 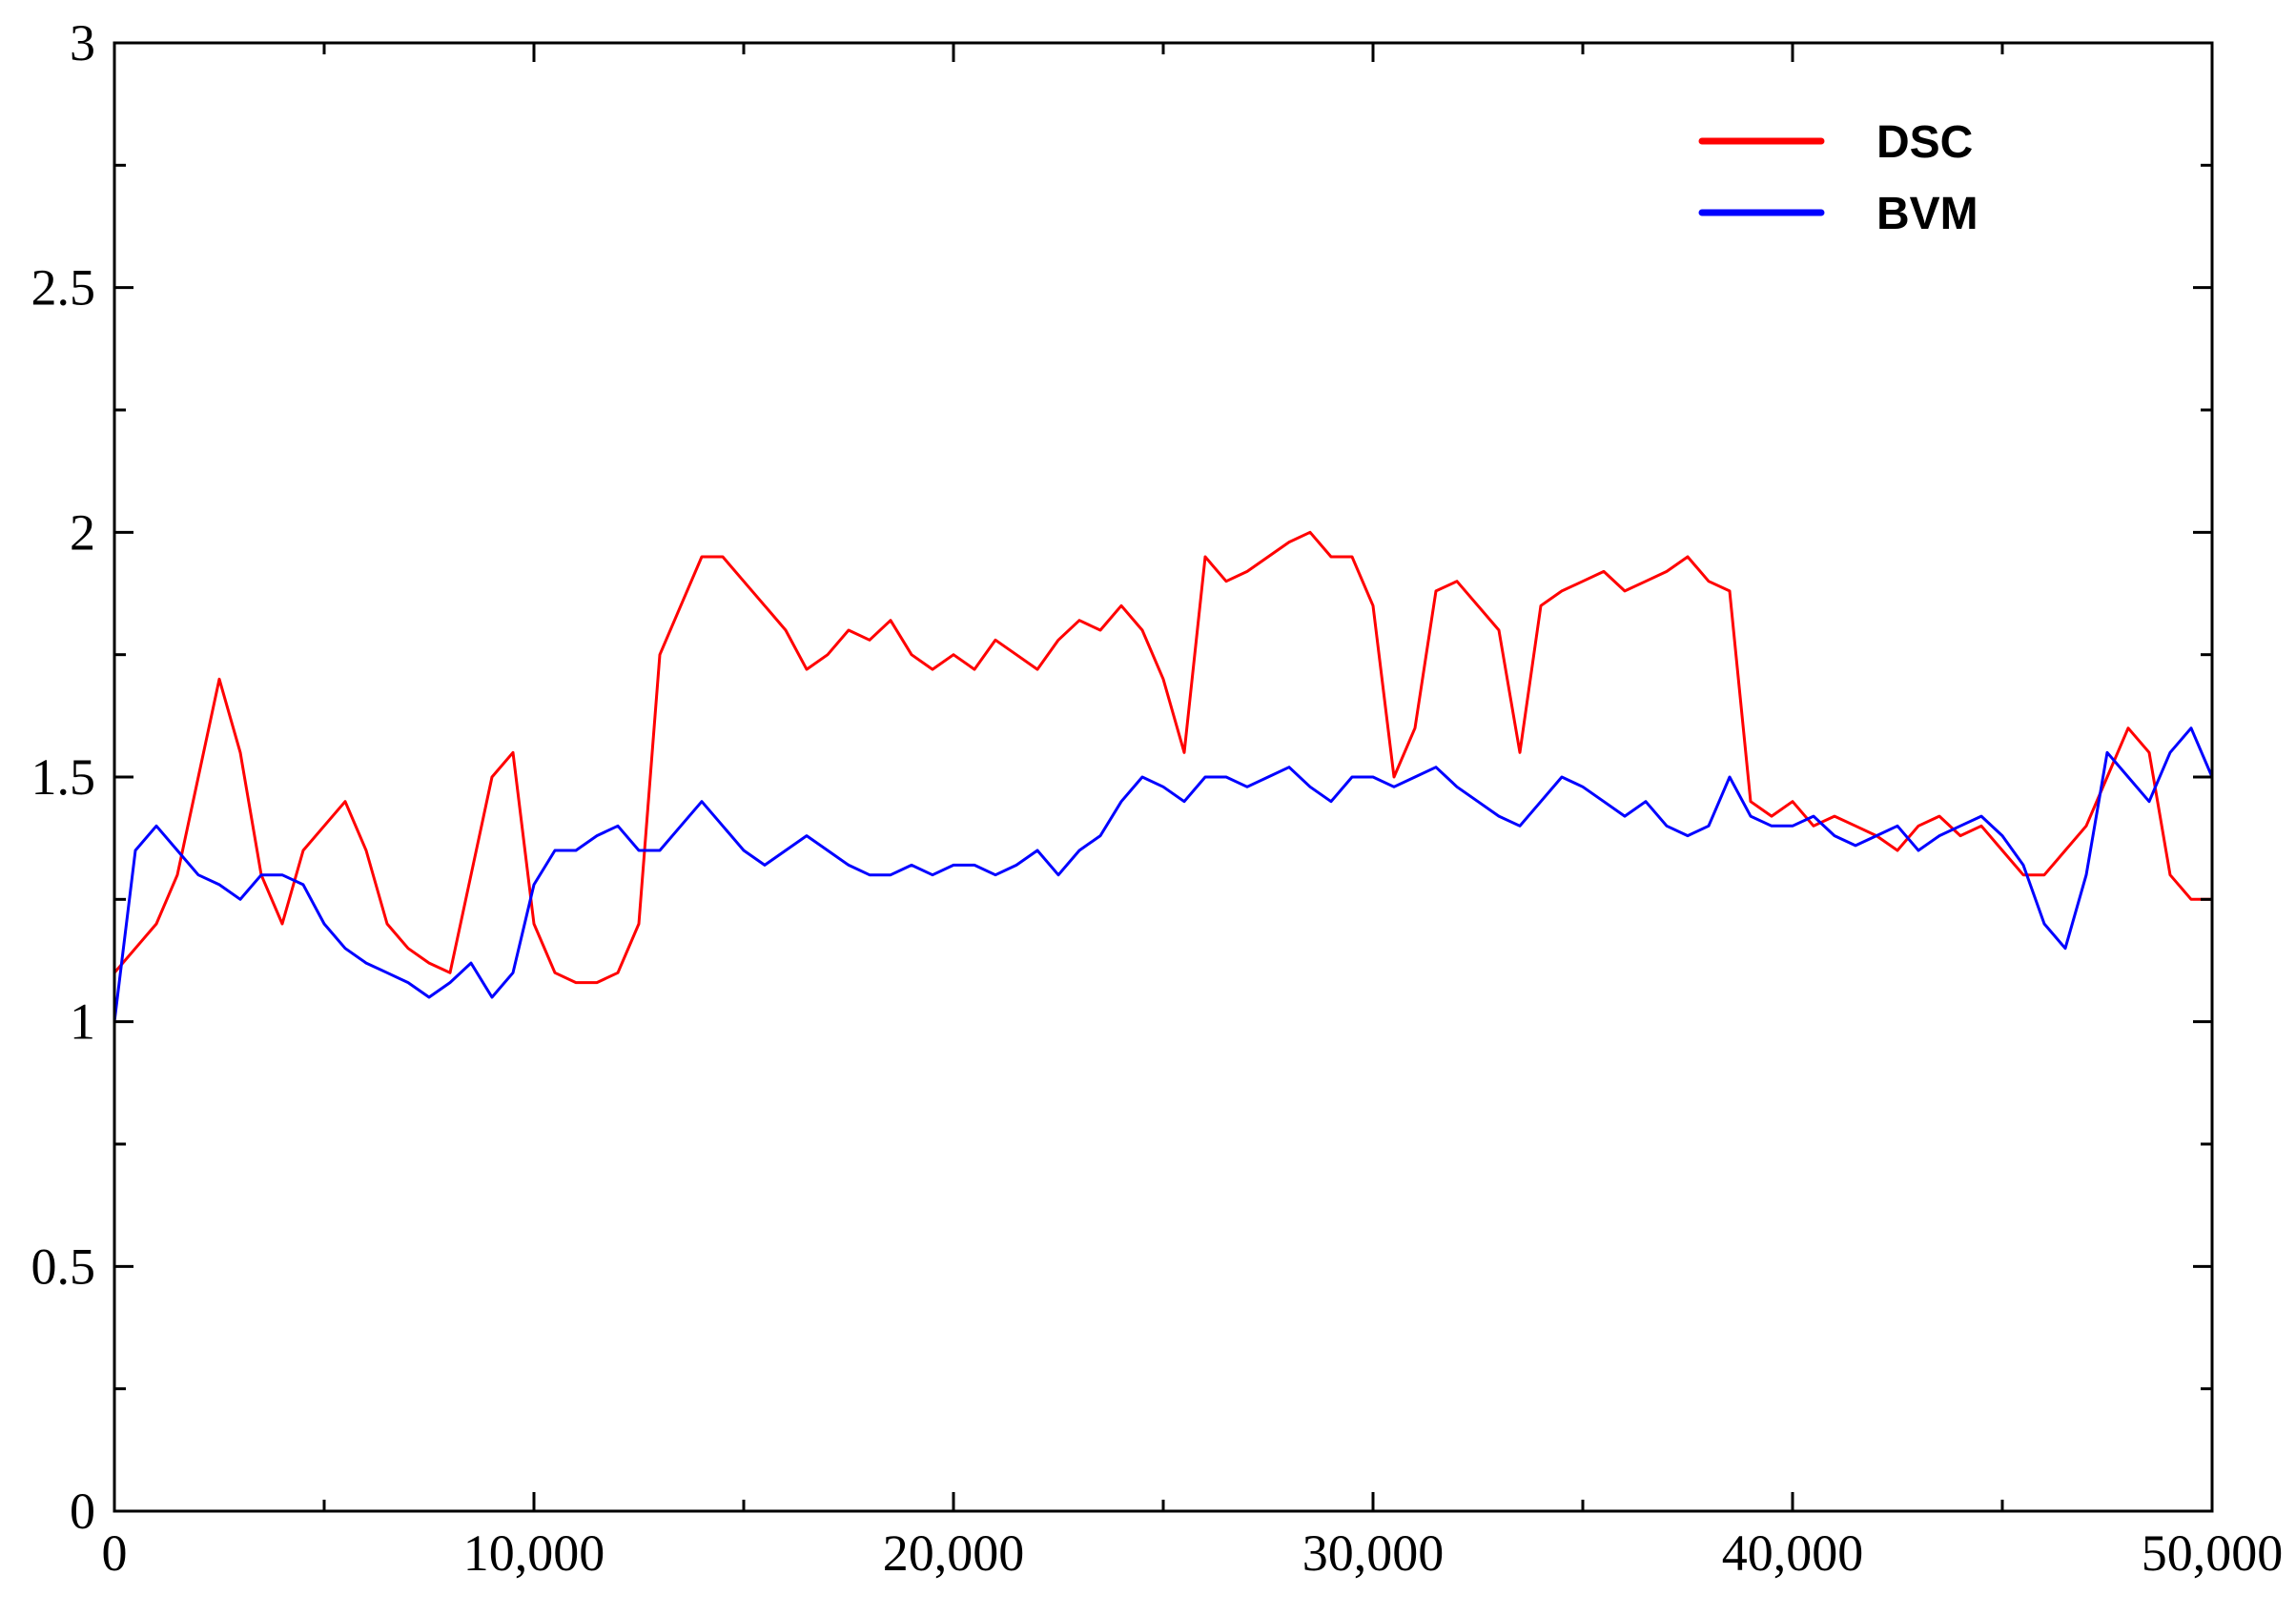 I want to click on legend-label-bvm: BVM, so click(x=1927, y=214).